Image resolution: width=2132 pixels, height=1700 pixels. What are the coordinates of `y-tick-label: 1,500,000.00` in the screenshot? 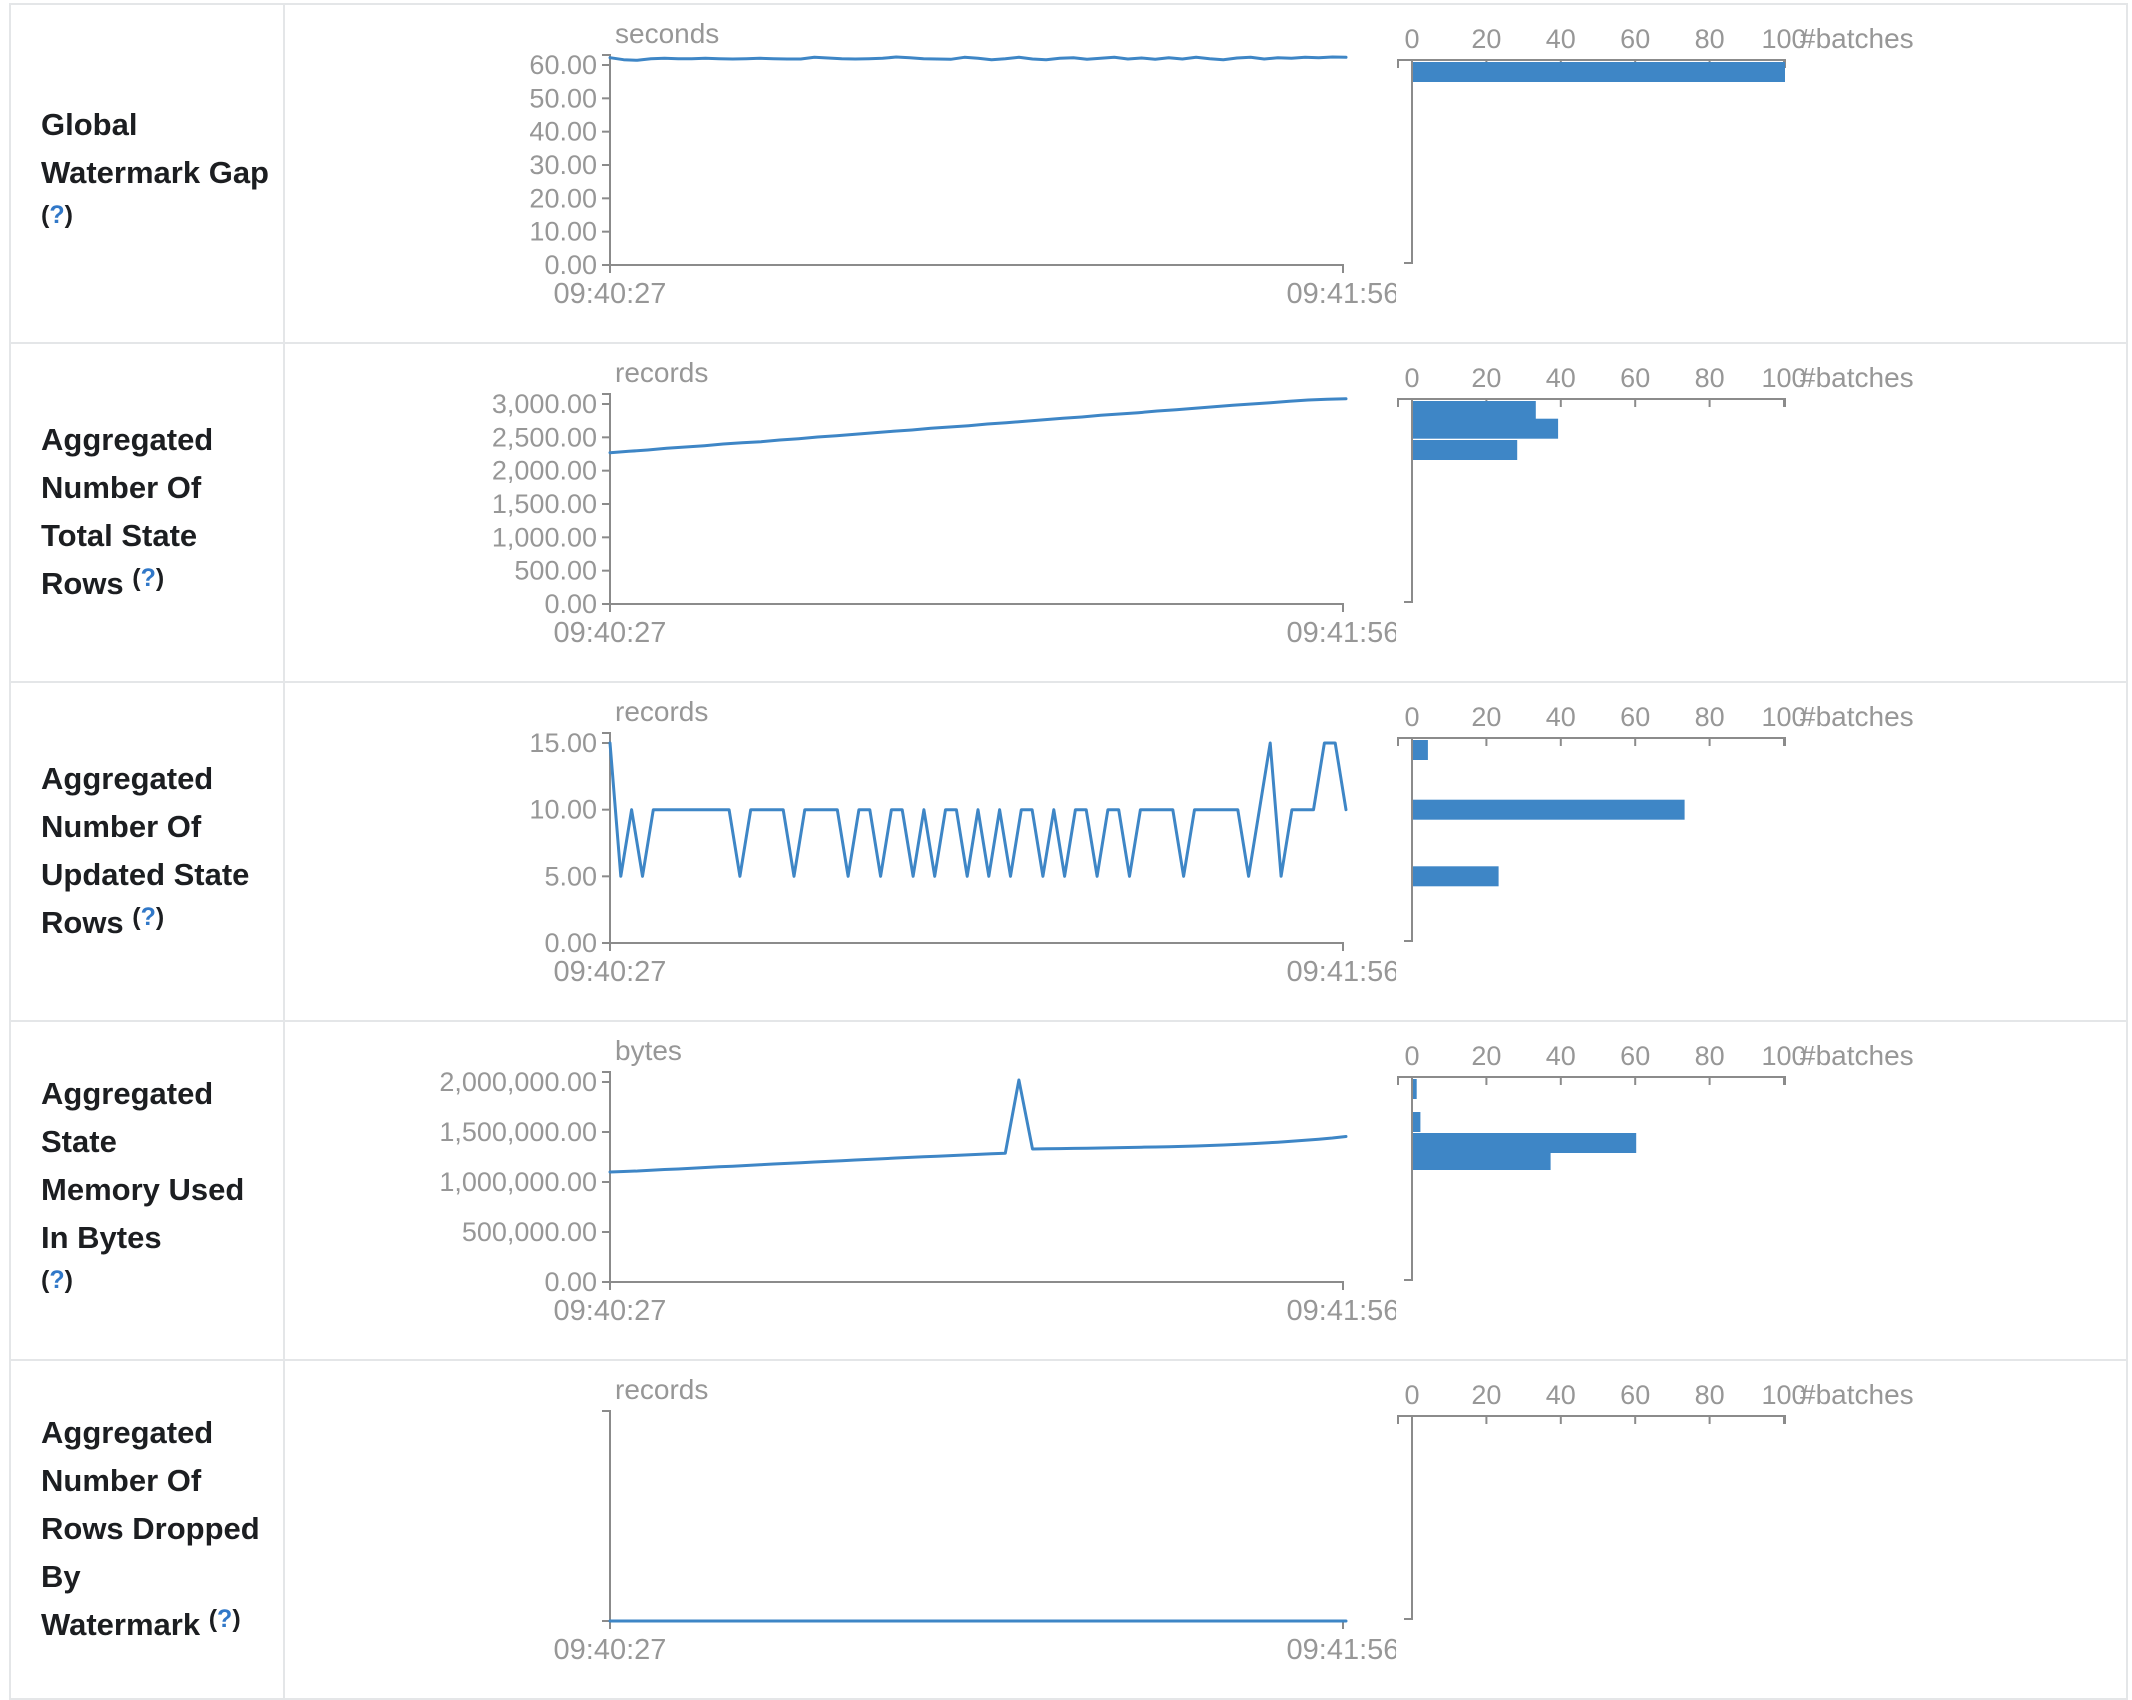 It's located at (518, 1132).